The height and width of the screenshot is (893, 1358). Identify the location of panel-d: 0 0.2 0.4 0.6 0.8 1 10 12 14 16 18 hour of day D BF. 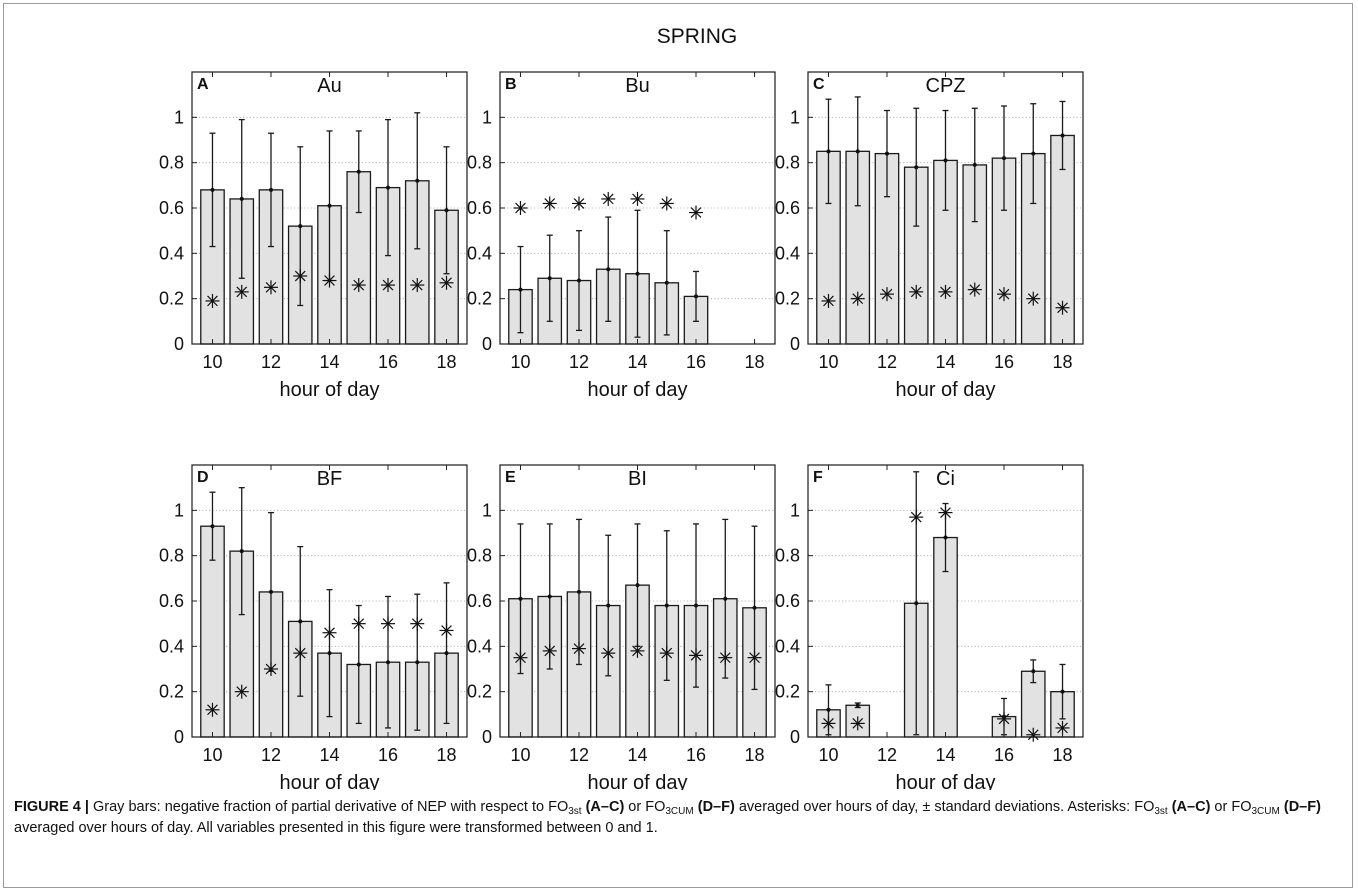
(313, 627).